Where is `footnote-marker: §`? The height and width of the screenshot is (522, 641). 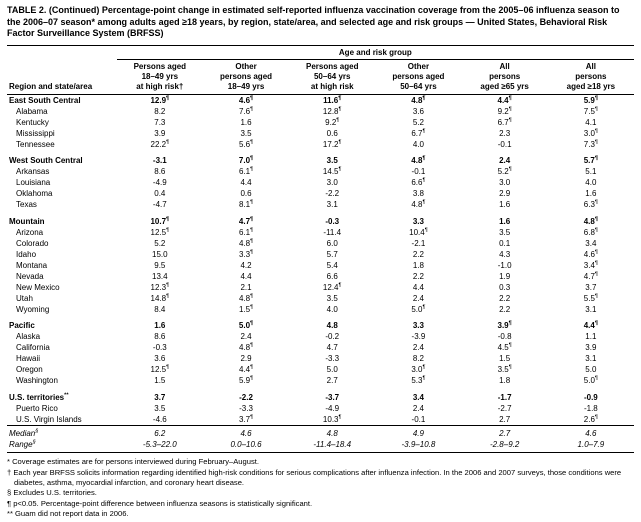 footnote-marker: § is located at coordinates (34, 441).